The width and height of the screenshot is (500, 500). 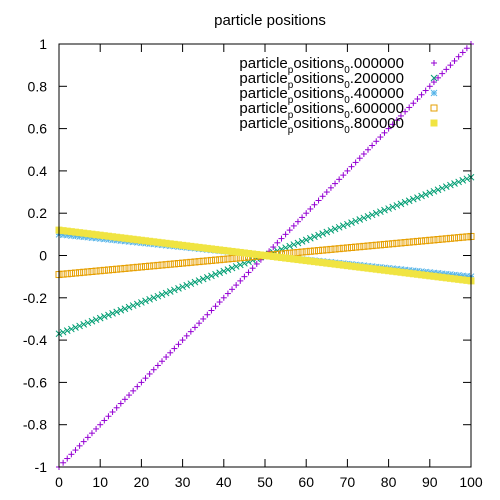 I want to click on legend-label: particlepositions0.200000, so click(x=321, y=80).